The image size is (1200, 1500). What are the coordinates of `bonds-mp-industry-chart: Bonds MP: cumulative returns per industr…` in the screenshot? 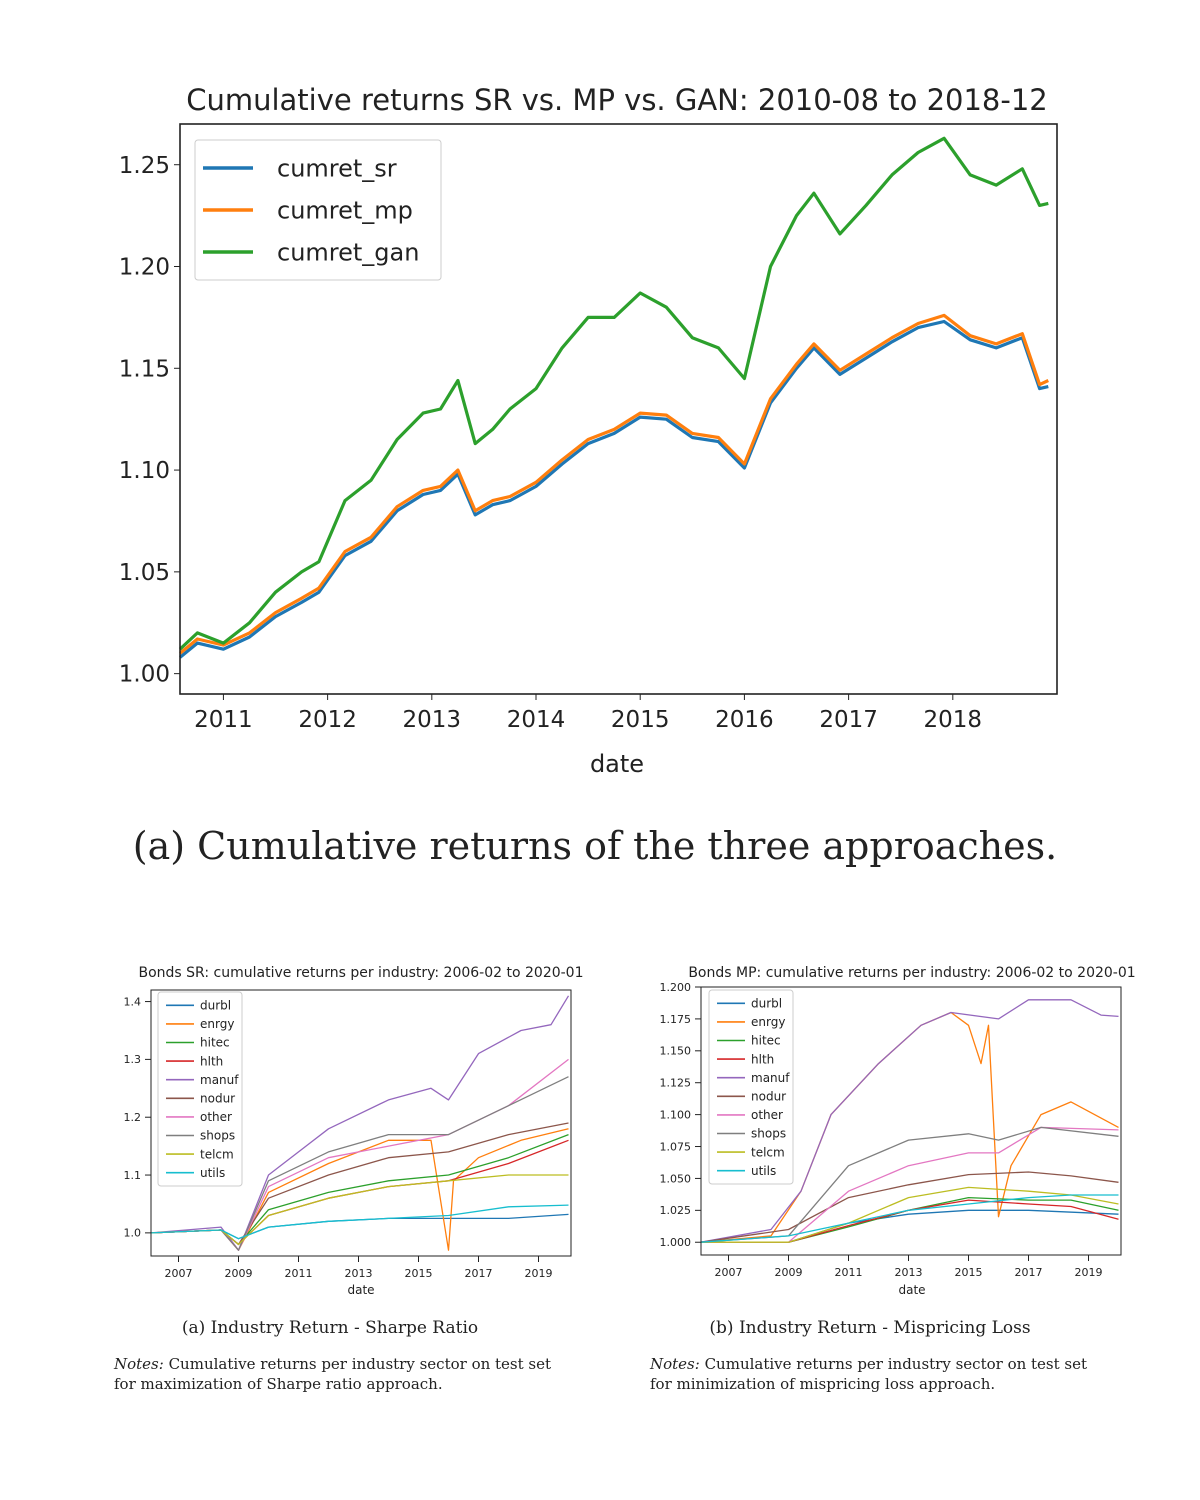 It's located at (898, 1131).